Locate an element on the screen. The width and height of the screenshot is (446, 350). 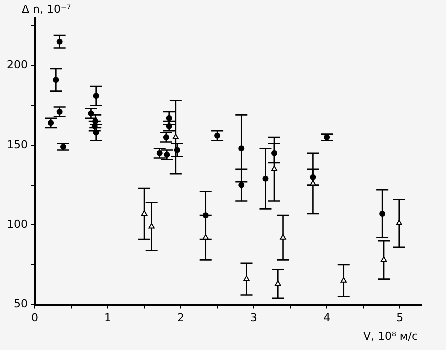
x-tick-label: 0 is located at coordinates (34, 317).